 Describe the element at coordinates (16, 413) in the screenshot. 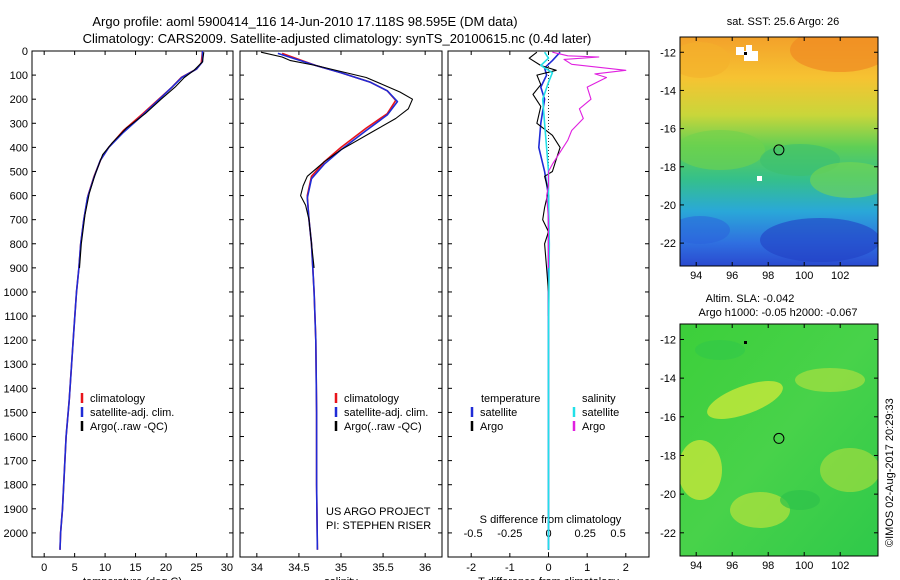

I see `y-tick-label: 1500` at that location.